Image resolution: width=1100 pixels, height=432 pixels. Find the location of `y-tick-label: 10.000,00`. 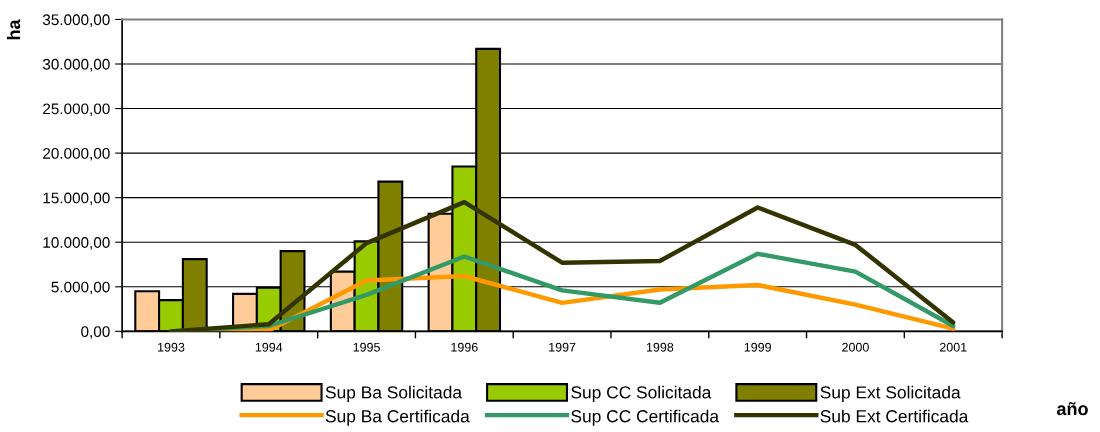

y-tick-label: 10.000,00 is located at coordinates (76, 243).